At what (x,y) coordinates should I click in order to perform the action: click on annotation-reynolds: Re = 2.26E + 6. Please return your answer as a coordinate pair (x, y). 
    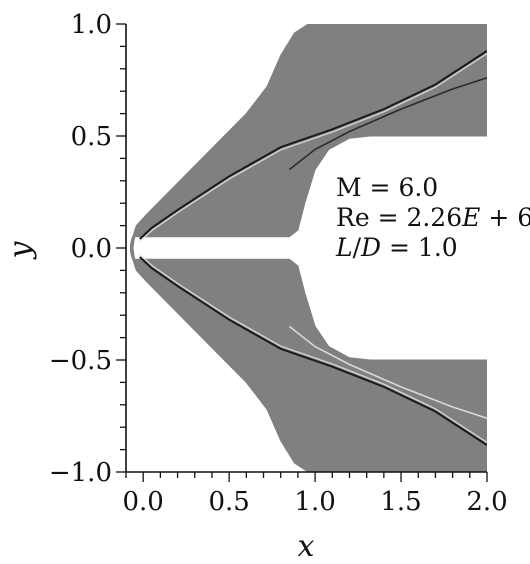
    Looking at the image, I should click on (433, 217).